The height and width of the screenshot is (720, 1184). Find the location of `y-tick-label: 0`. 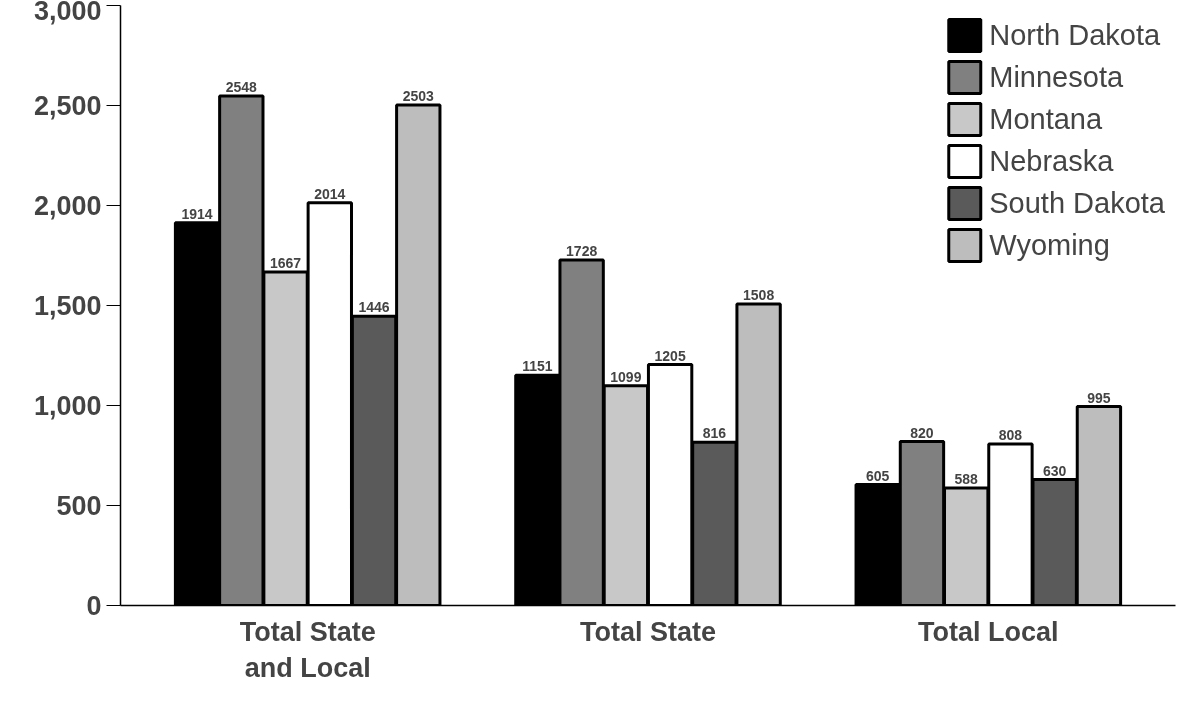

y-tick-label: 0 is located at coordinates (94, 606).